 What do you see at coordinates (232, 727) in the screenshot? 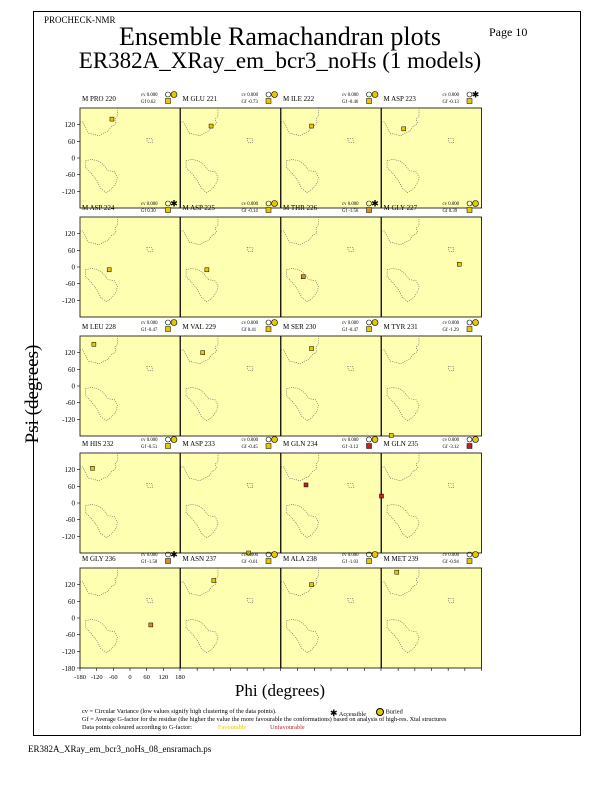
I see `legend-favourable: Favourable` at bounding box center [232, 727].